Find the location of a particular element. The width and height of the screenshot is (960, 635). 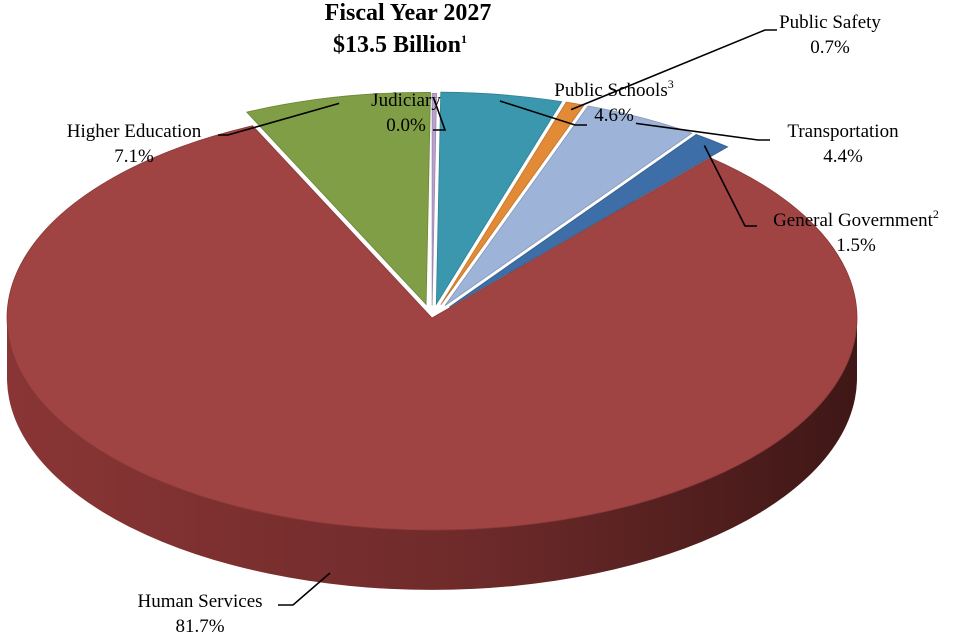

label-pct-transportation: 4.4% is located at coordinates (843, 156).